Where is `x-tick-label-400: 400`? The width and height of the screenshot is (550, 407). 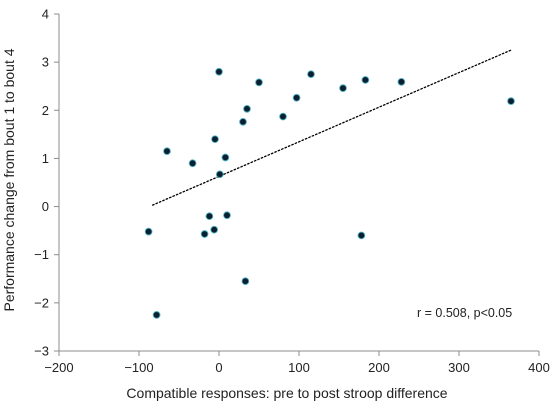
x-tick-label-400: 400 is located at coordinates (539, 367).